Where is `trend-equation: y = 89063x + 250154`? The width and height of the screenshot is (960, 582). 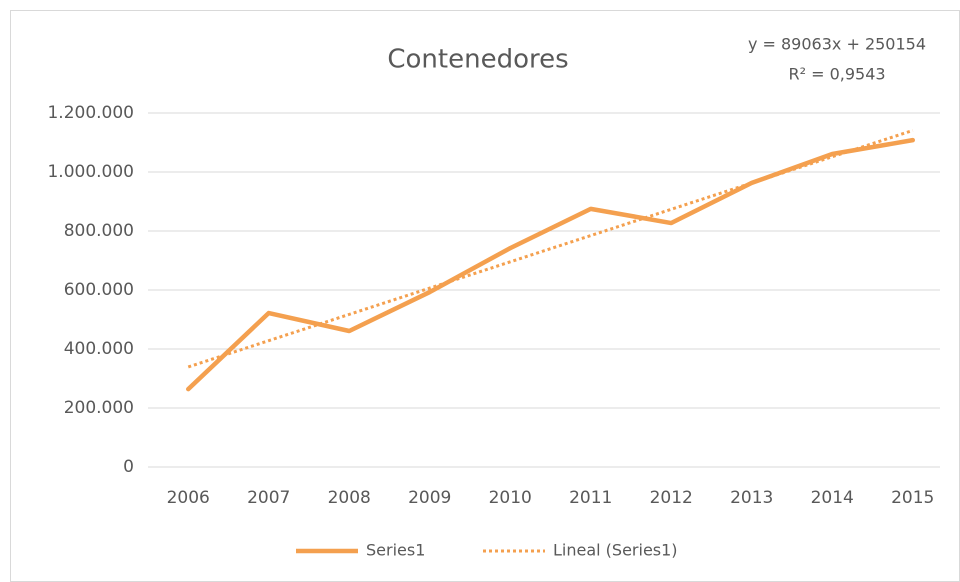
trend-equation: y = 89063x + 250154 is located at coordinates (837, 44).